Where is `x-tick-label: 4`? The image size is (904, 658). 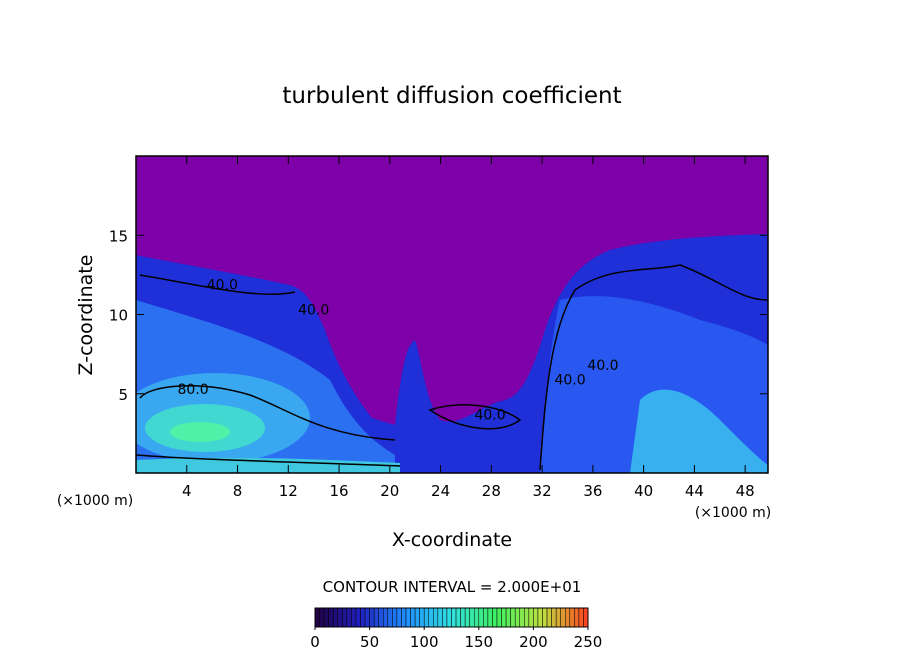
x-tick-label: 4 is located at coordinates (187, 491).